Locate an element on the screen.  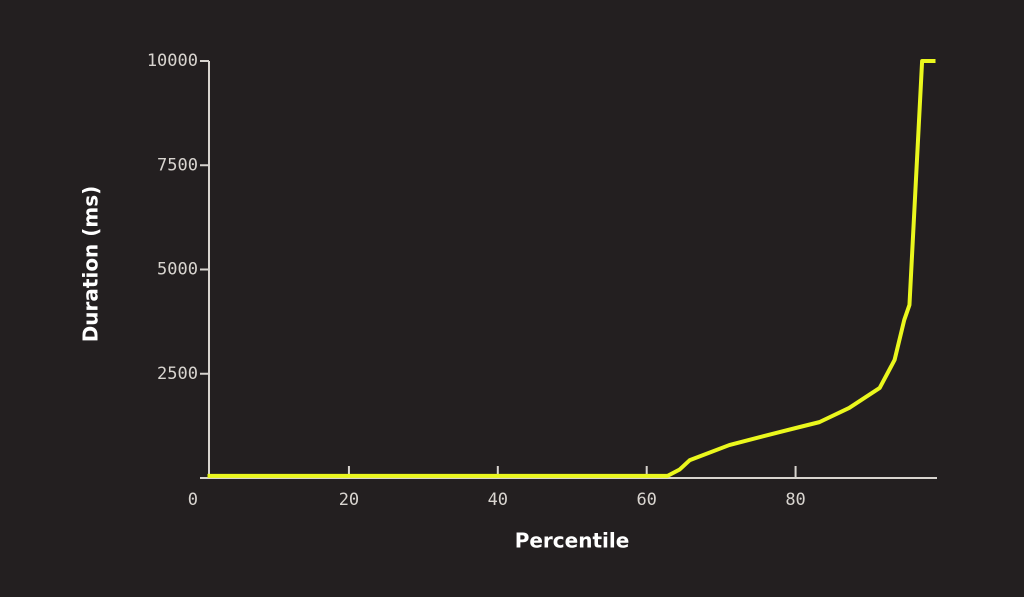
y-tick-label: 2500 is located at coordinates (177, 374).